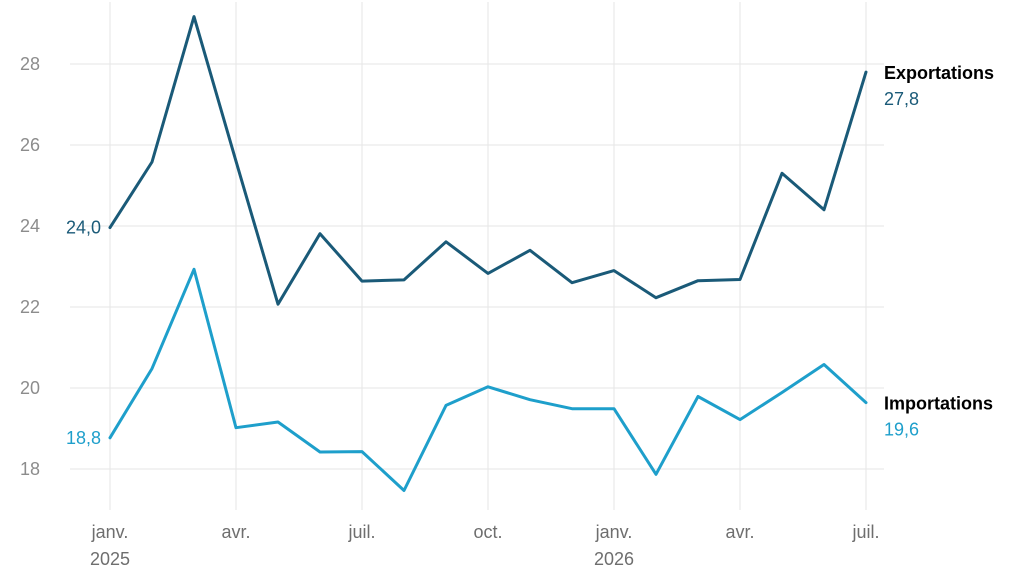 This screenshot has height=576, width=1024. I want to click on y-tick-label: 28, so click(30, 64).